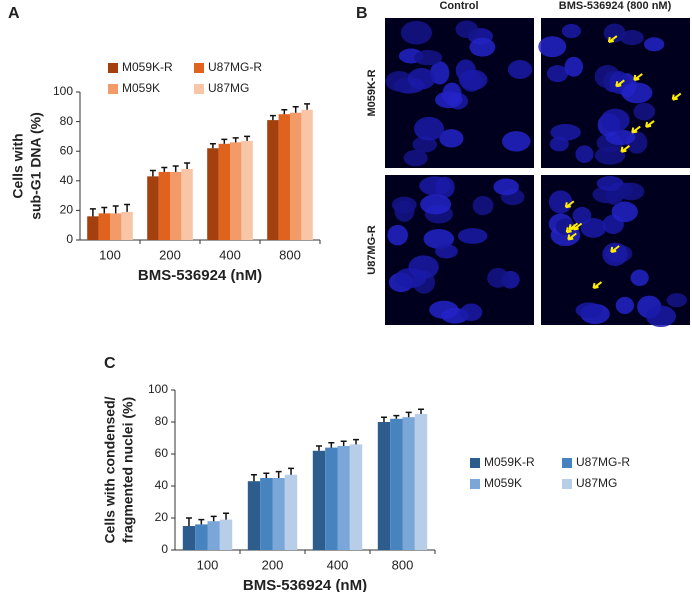  What do you see at coordinates (362, 13) in the screenshot?
I see `panel-label: B` at bounding box center [362, 13].